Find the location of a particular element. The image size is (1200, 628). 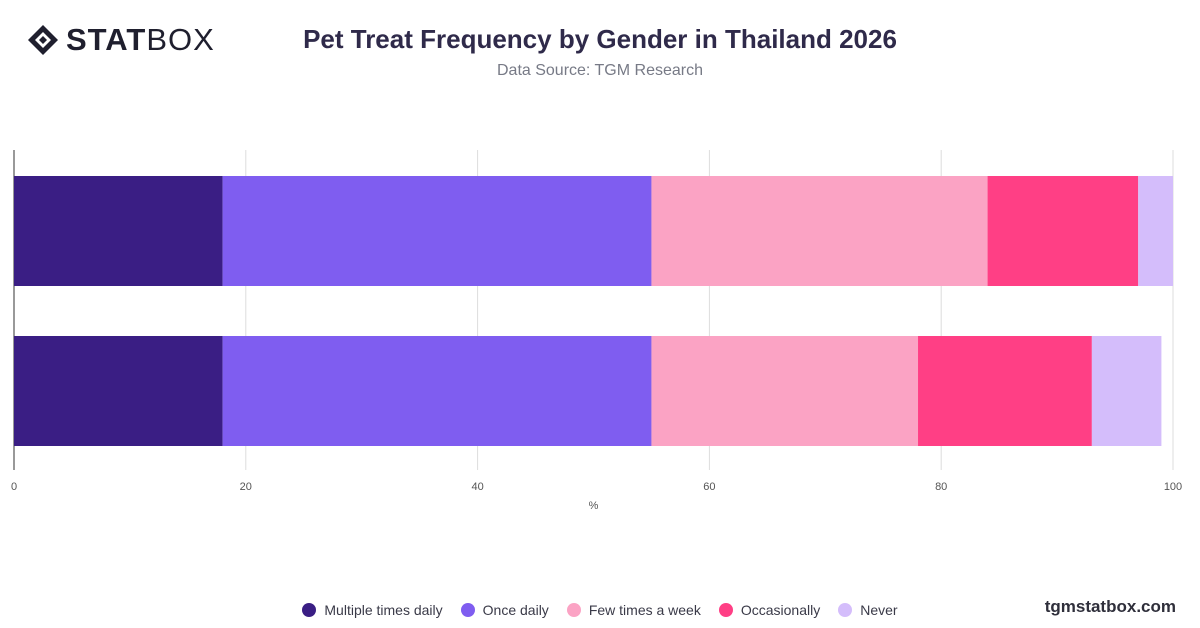

x-axis-label: % is located at coordinates (594, 506).